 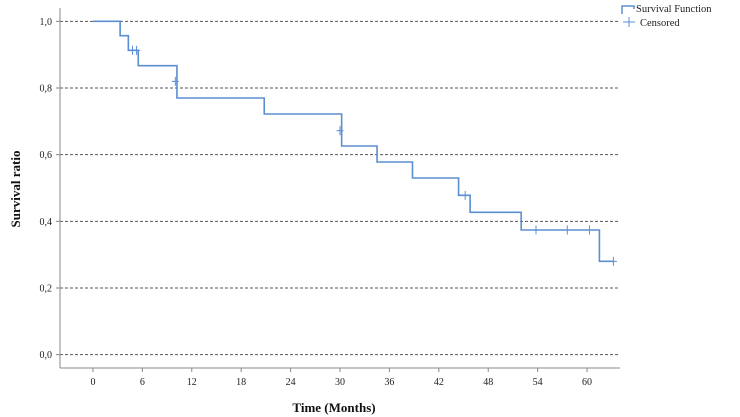 I want to click on y-tick-label: 0,8, so click(x=46, y=89).